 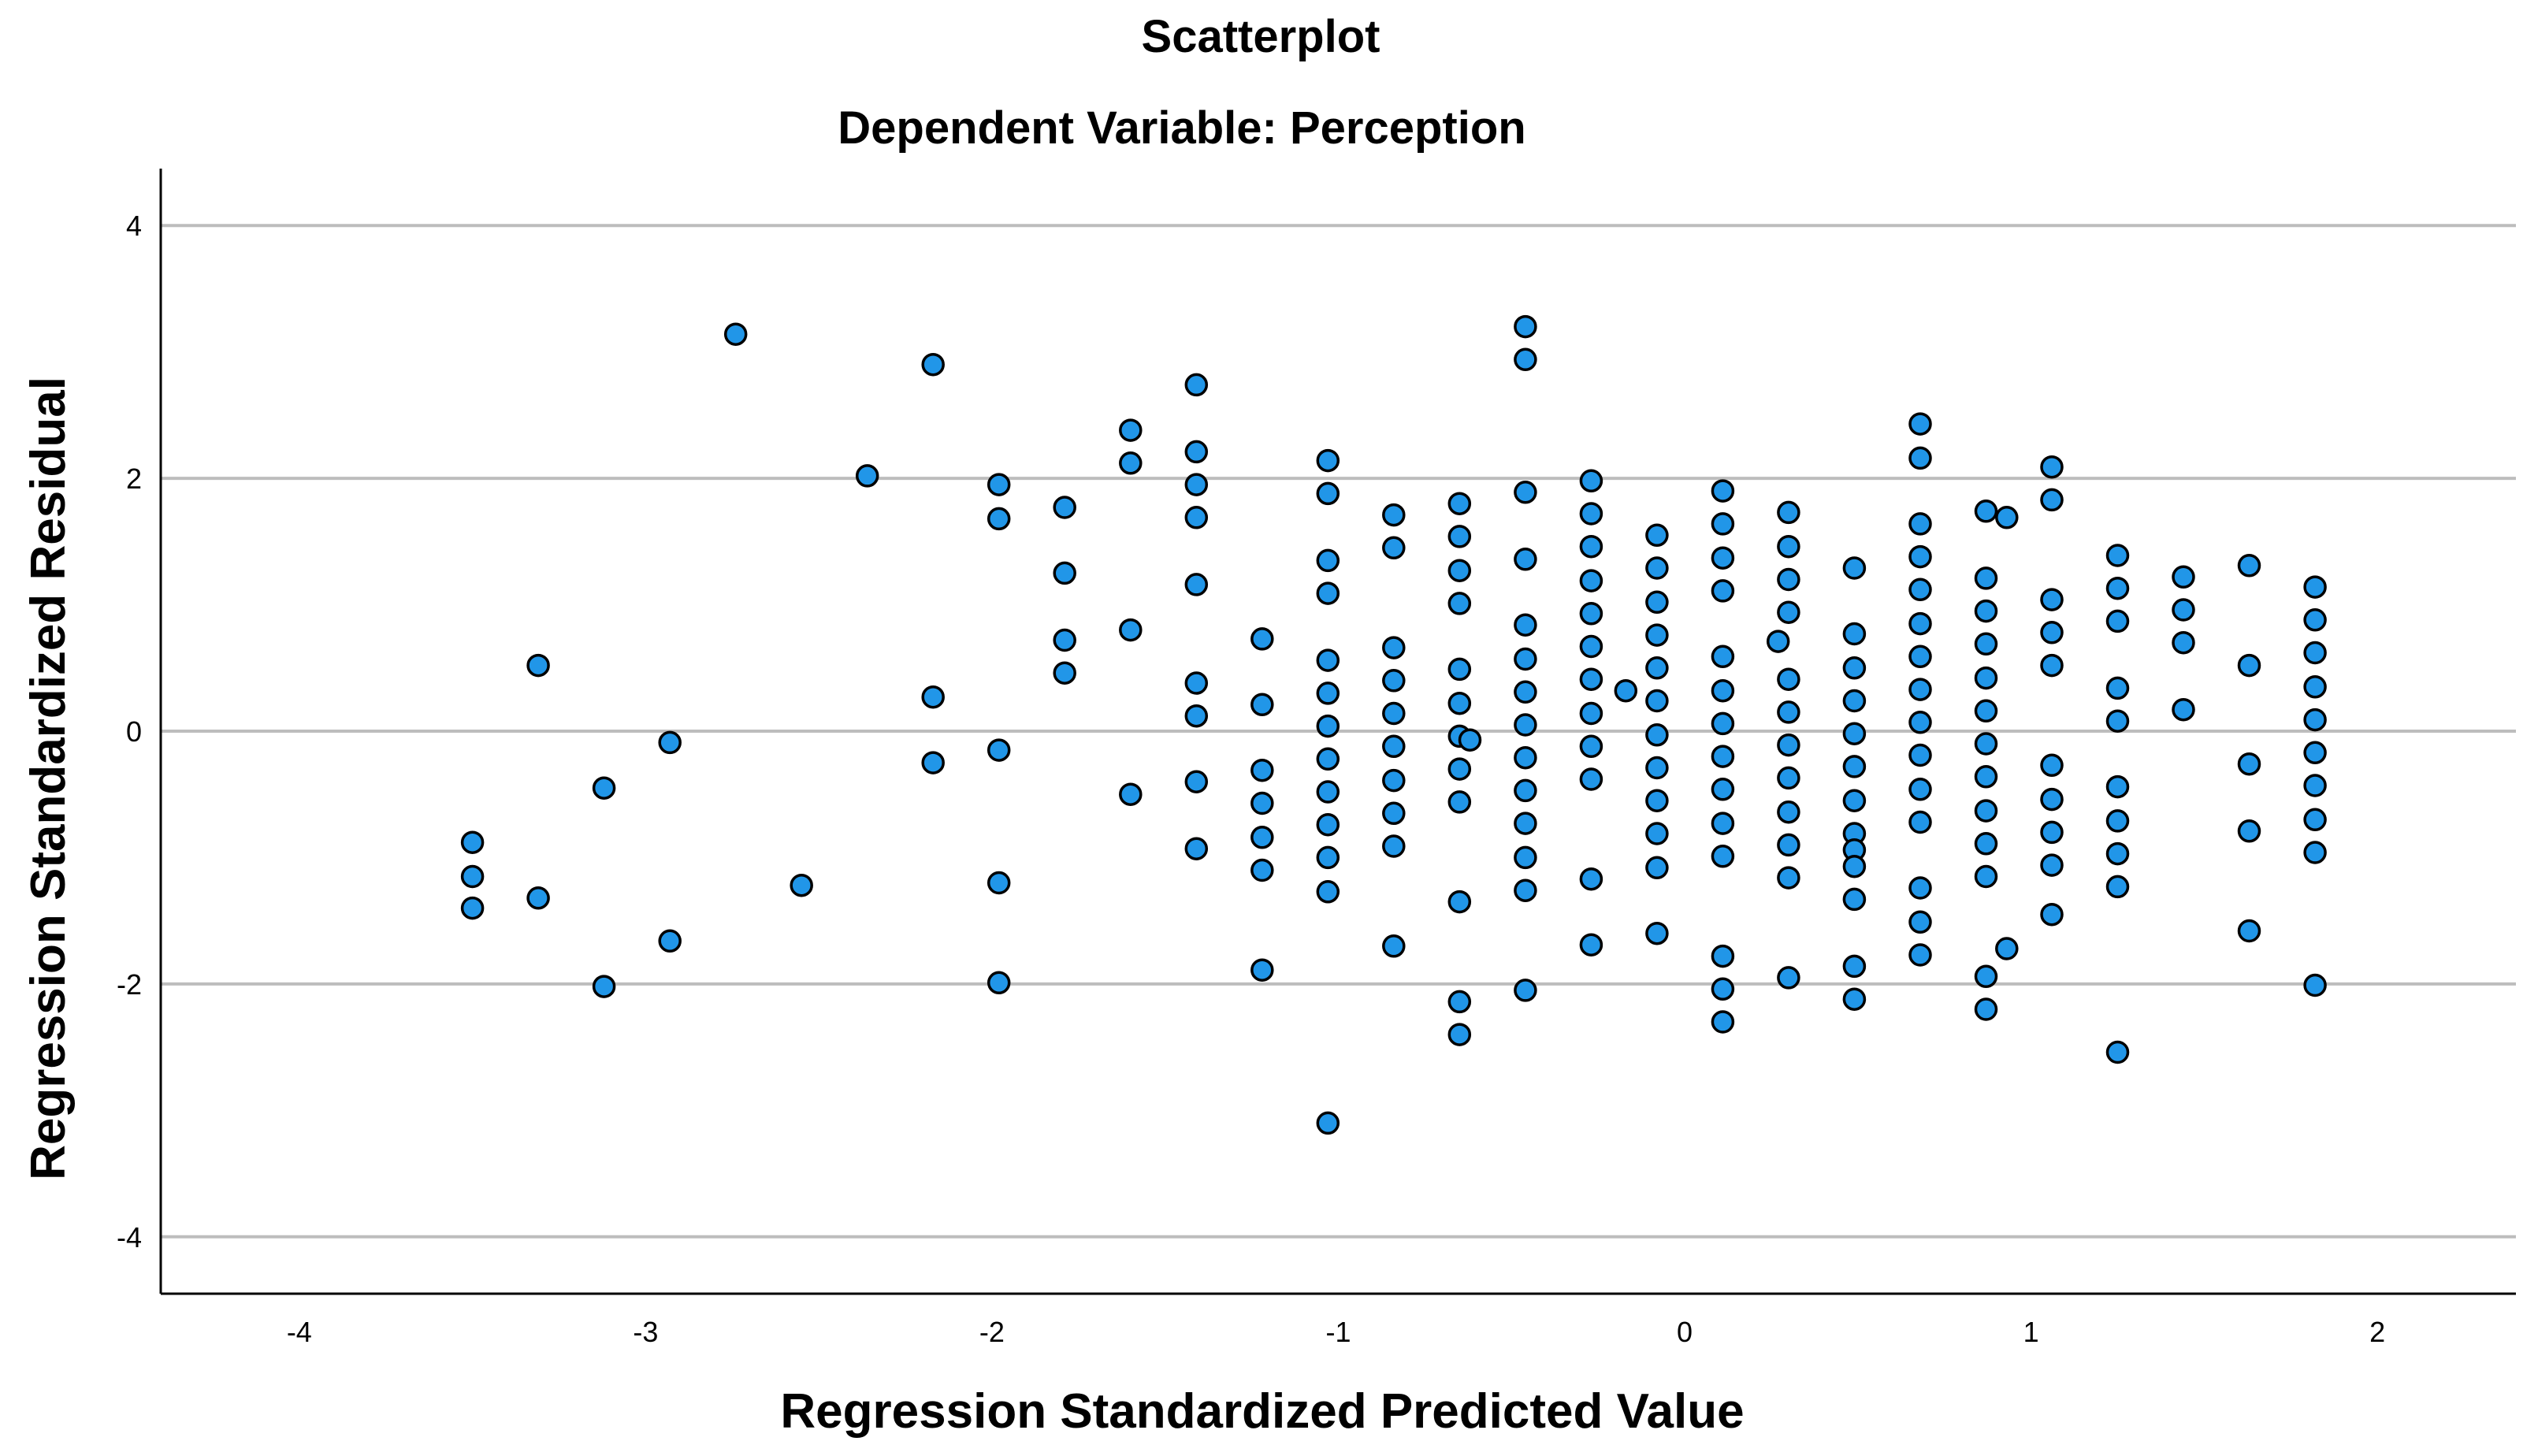 What do you see at coordinates (129, 732) in the screenshot?
I see `y-tick-labels: 4 2 0 -2 -4` at bounding box center [129, 732].